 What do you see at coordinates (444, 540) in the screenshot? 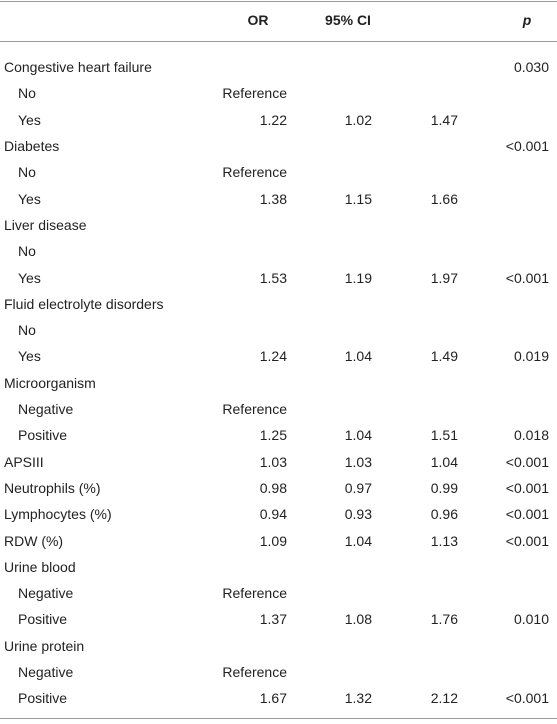
I see `ci-upper: 1.13` at bounding box center [444, 540].